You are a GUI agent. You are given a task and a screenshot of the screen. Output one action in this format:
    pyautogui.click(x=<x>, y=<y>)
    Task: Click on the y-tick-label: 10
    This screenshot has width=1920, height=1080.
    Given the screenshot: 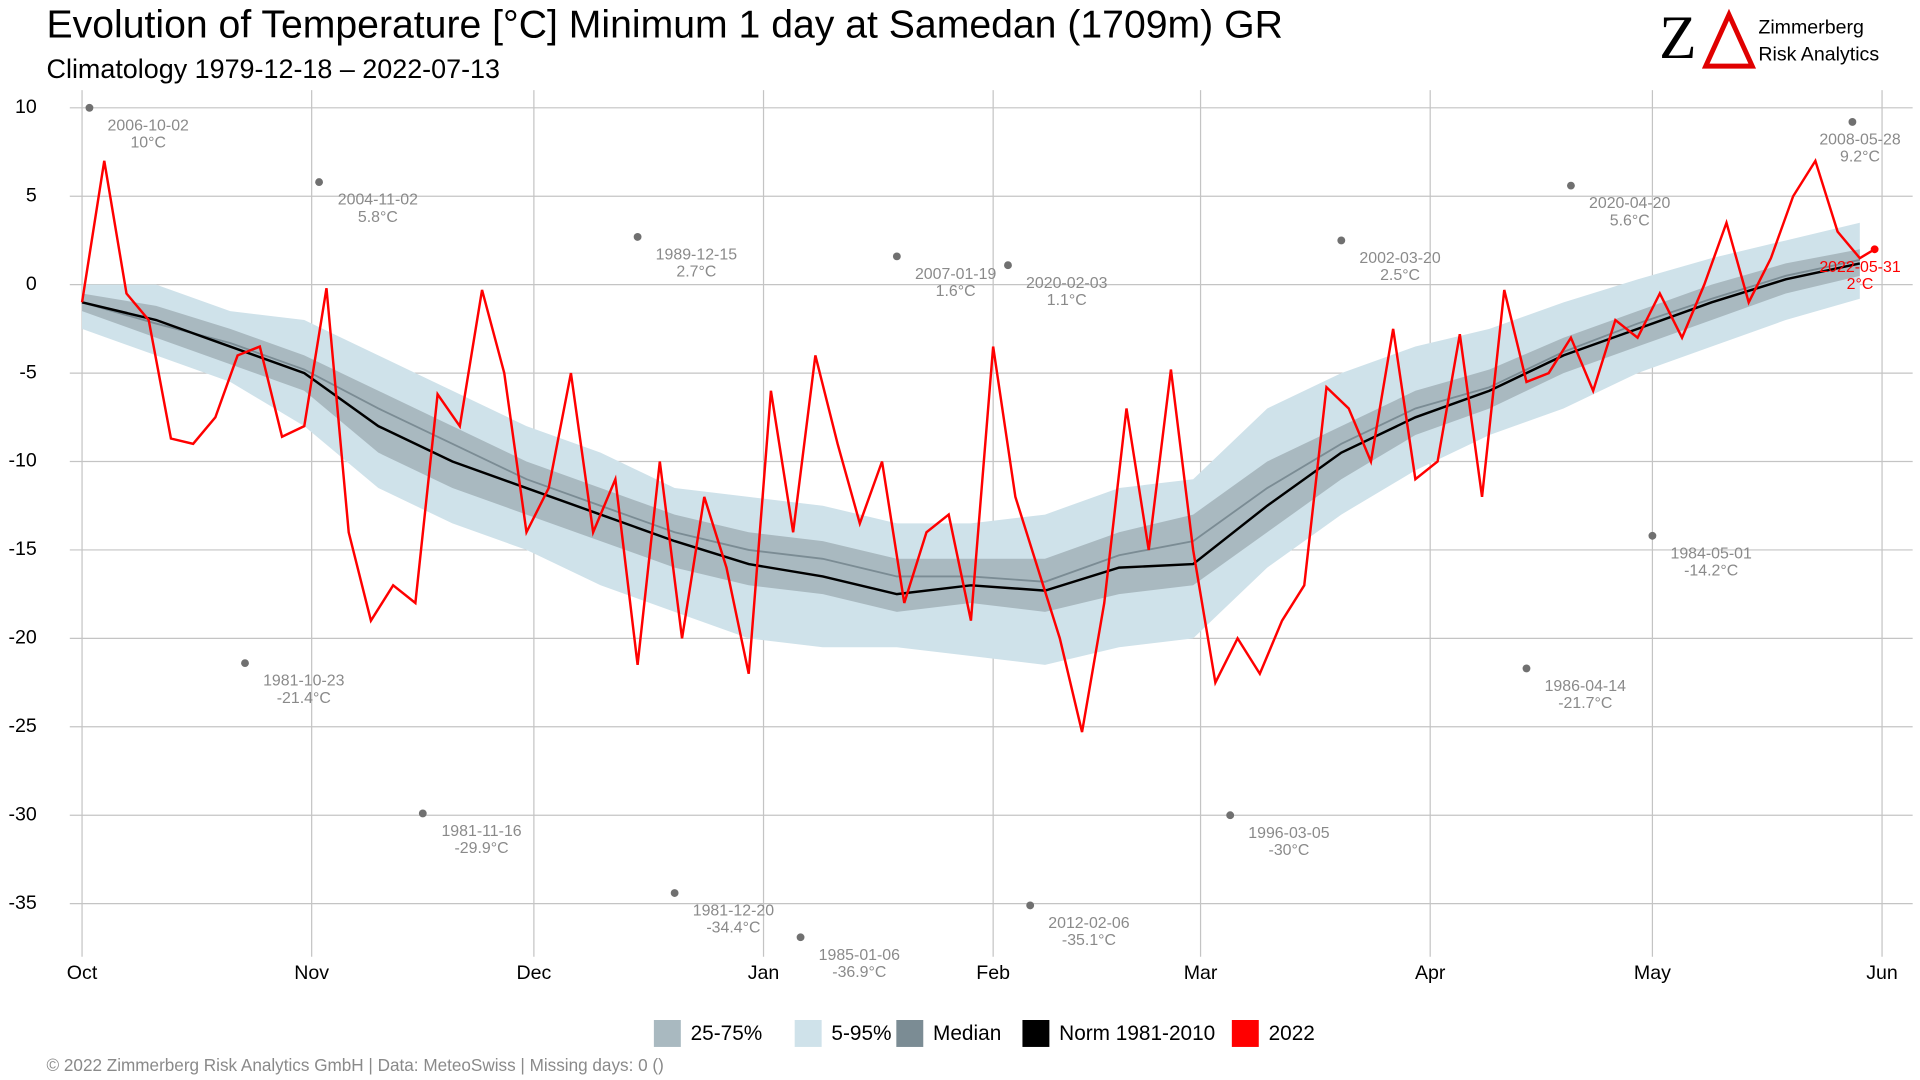 What is the action you would take?
    pyautogui.click(x=26, y=107)
    